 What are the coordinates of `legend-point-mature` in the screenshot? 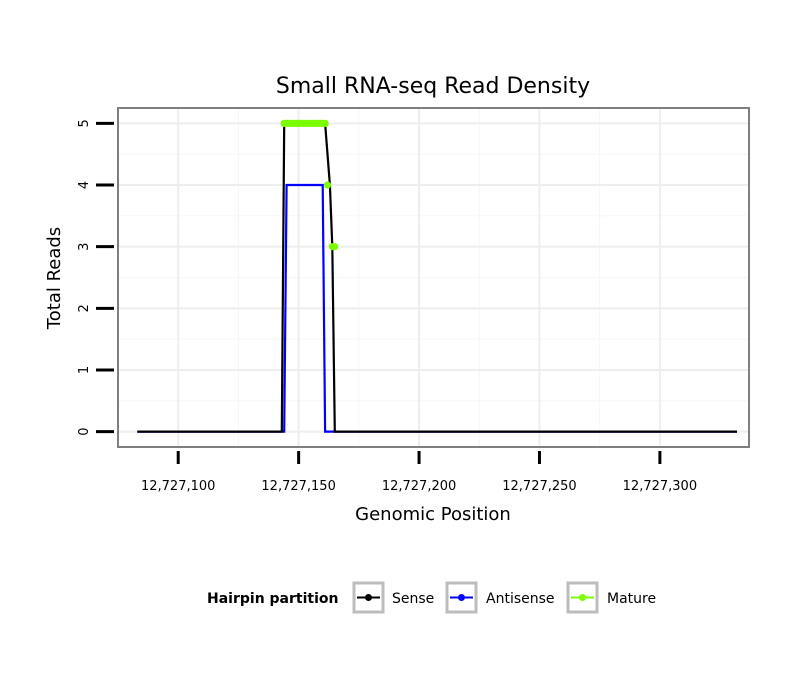 It's located at (582, 597).